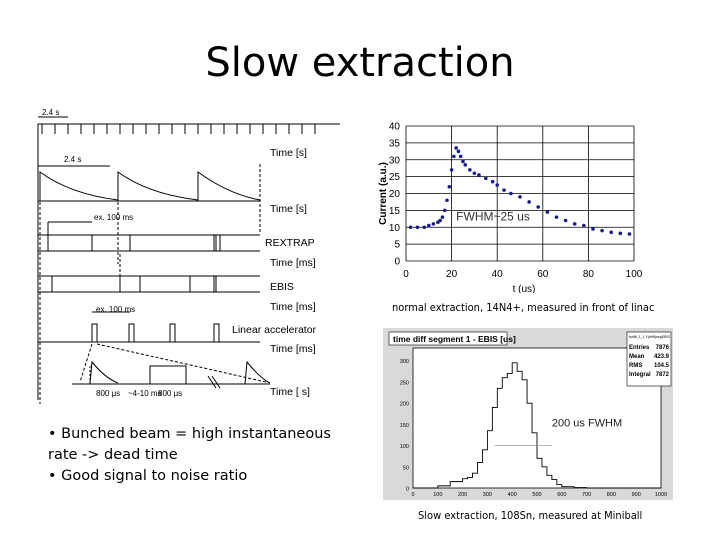 This screenshot has height=540, width=720. What do you see at coordinates (640, 375) in the screenshot?
I see `stats-key: Integral` at bounding box center [640, 375].